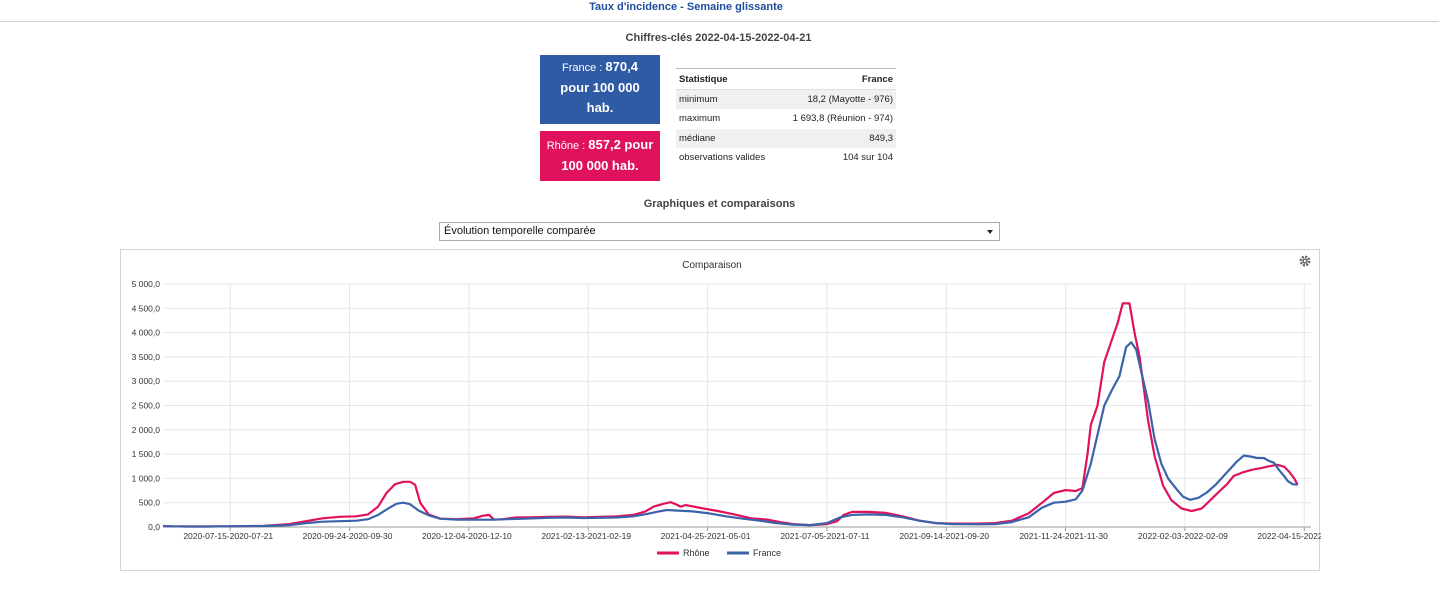  Describe the element at coordinates (146, 430) in the screenshot. I see `y-tick-label: 2 000,0` at that location.